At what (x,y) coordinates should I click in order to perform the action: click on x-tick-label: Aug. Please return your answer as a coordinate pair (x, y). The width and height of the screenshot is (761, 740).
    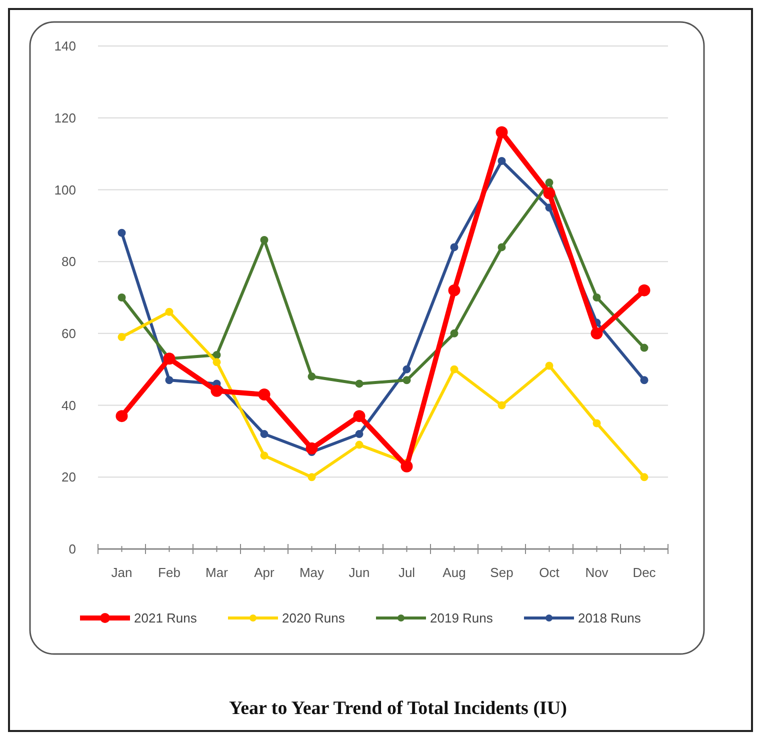
    Looking at the image, I should click on (454, 572).